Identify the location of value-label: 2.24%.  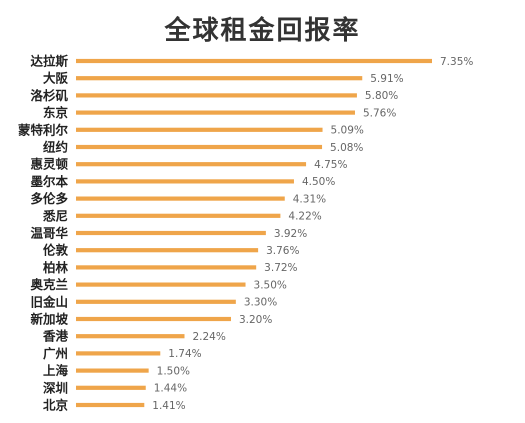
(208, 337).